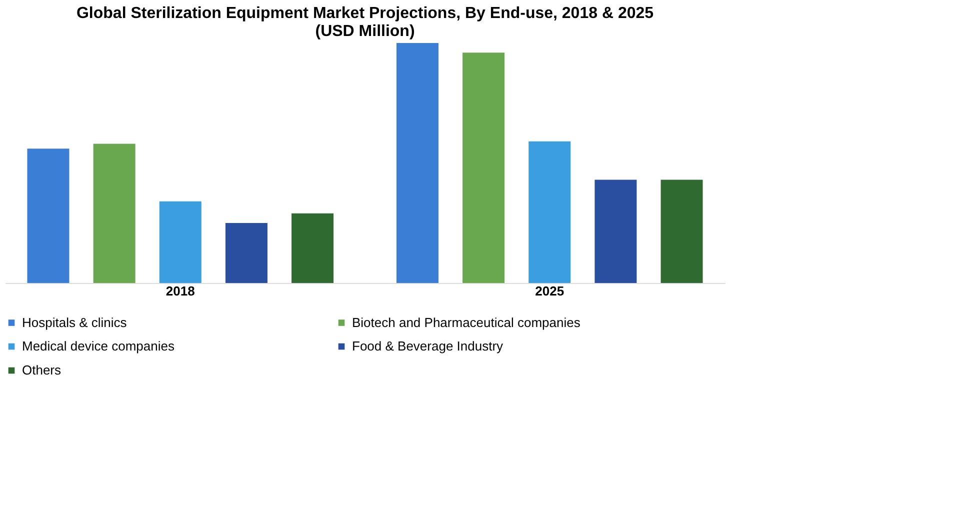 The image size is (962, 528). Describe the element at coordinates (428, 346) in the screenshot. I see `legend-label: Food & Beverage Industry` at that location.